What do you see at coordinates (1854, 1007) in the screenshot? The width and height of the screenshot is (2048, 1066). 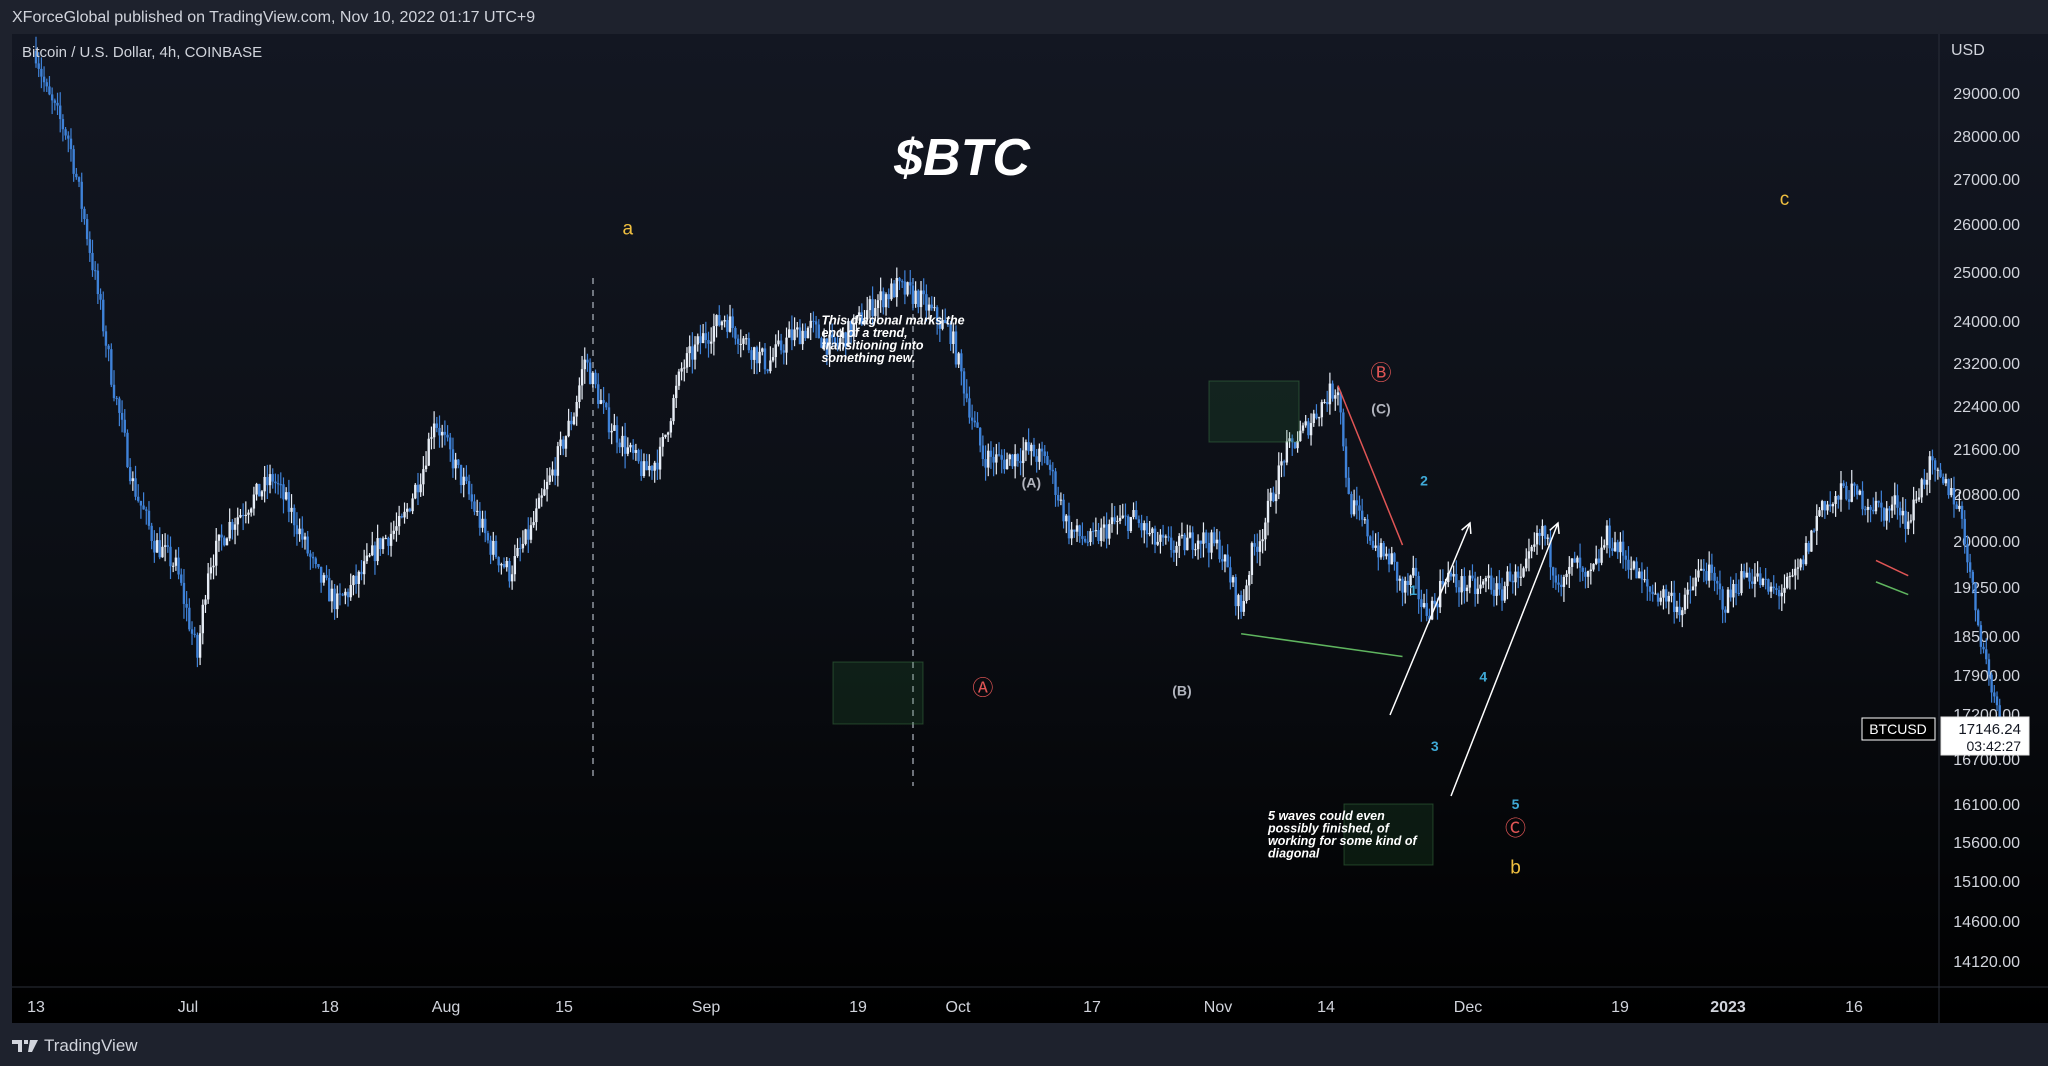 I see `time-axis-tick-label: 16` at bounding box center [1854, 1007].